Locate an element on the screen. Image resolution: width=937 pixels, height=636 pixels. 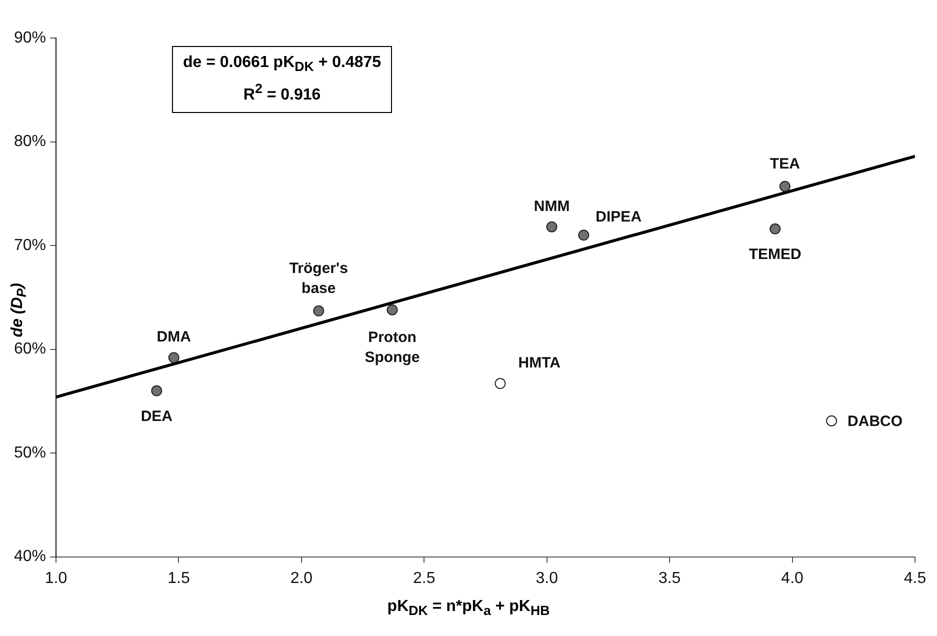
annotation: Proton Sponge is located at coordinates (392, 347).